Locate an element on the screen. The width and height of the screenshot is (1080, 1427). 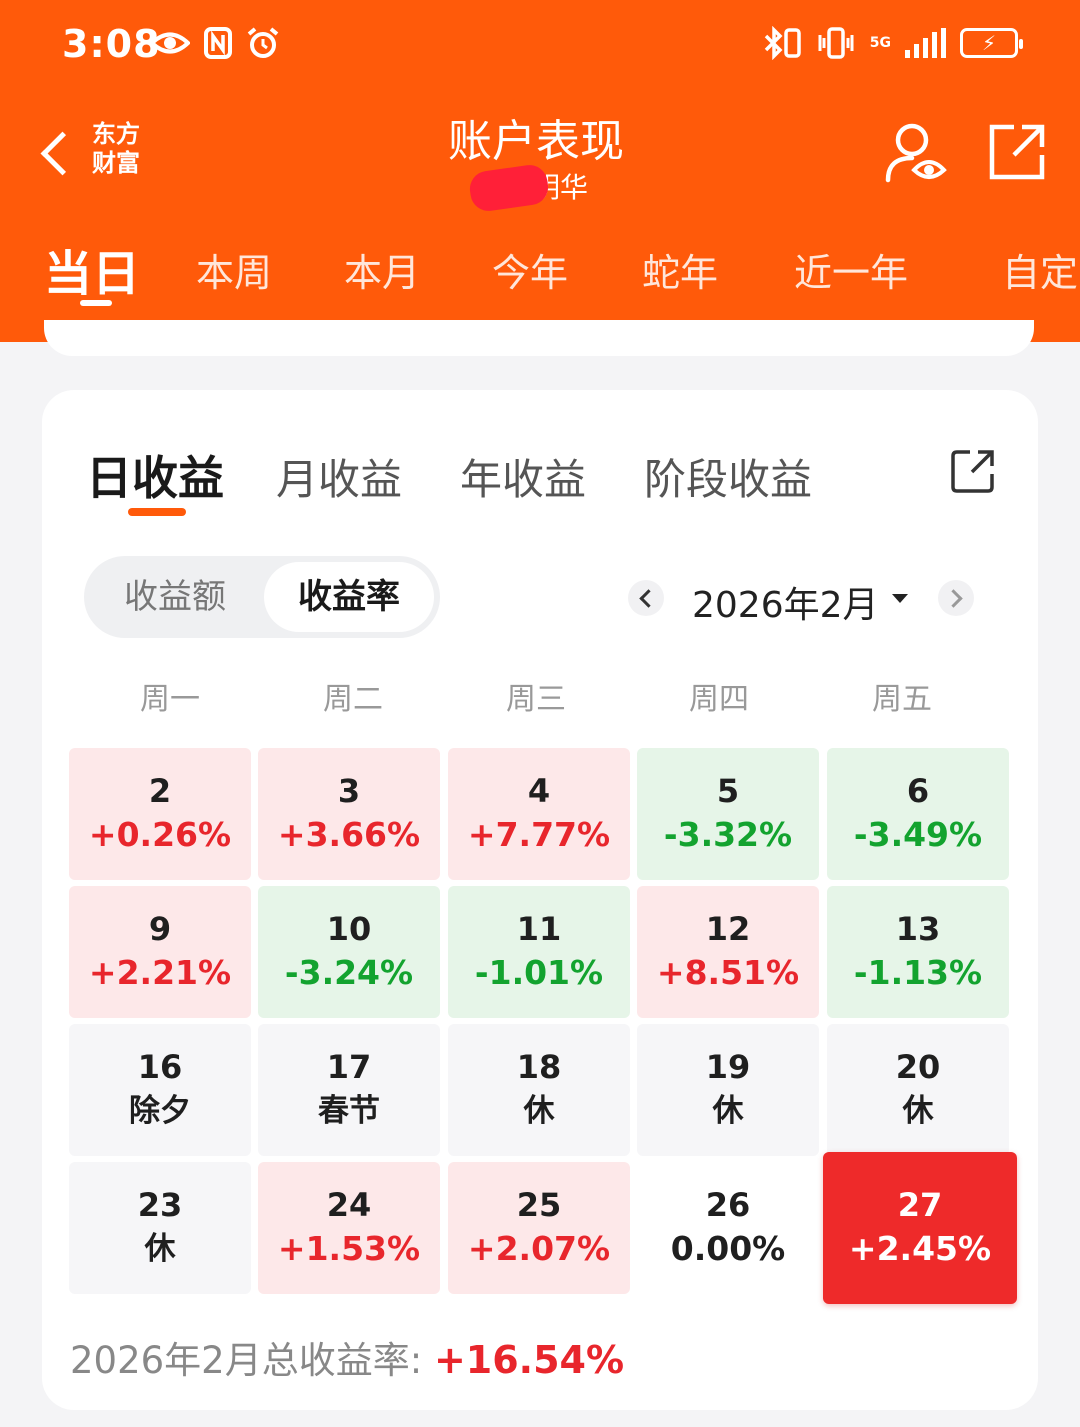
calendar-day-11: 11 -1.01% is located at coordinates (539, 952).